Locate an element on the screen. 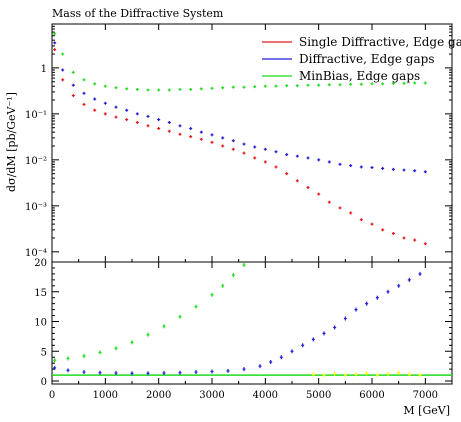 This screenshot has width=461, height=422. top-y-tick-label: 10⁻¹ is located at coordinates (36, 115).